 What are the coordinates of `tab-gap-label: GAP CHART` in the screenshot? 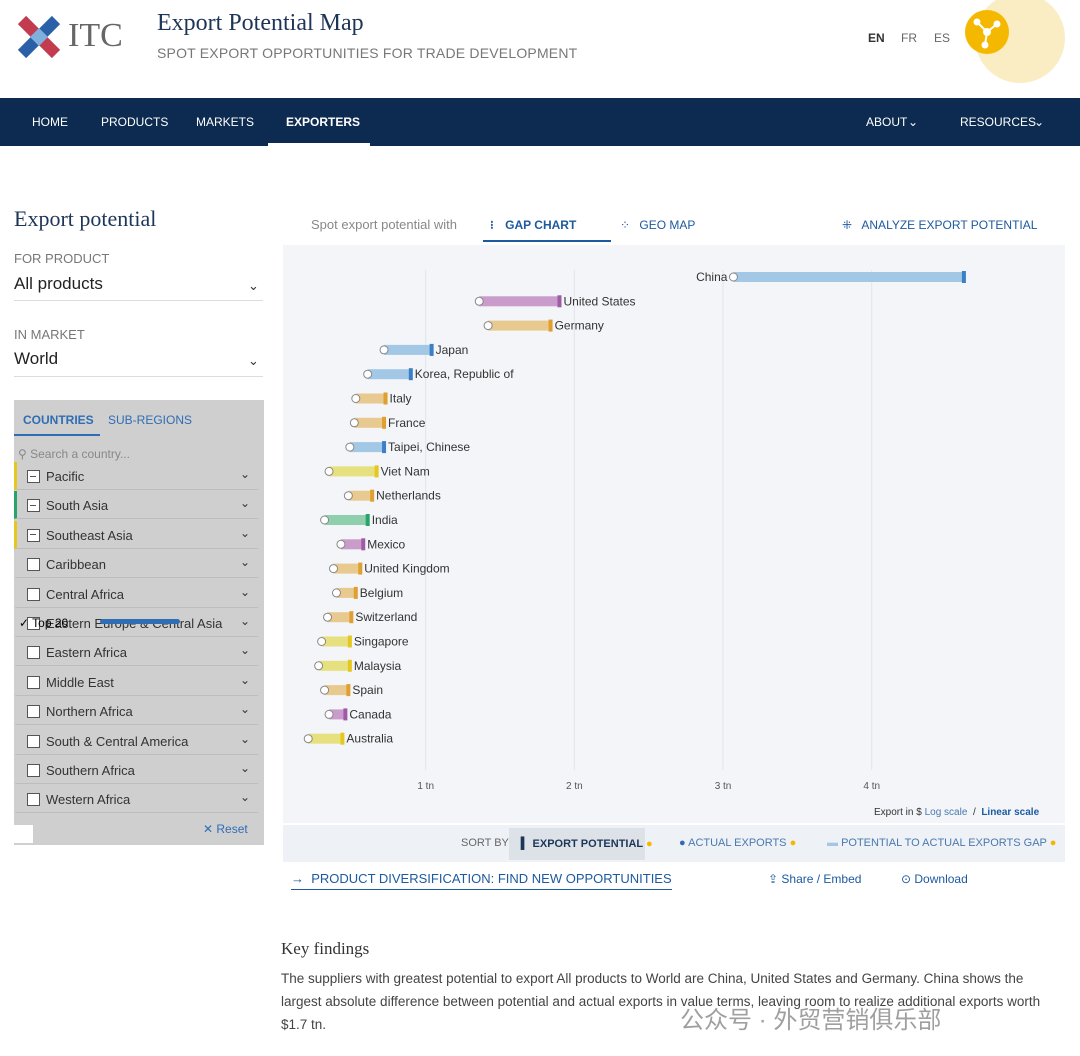 It's located at (541, 225).